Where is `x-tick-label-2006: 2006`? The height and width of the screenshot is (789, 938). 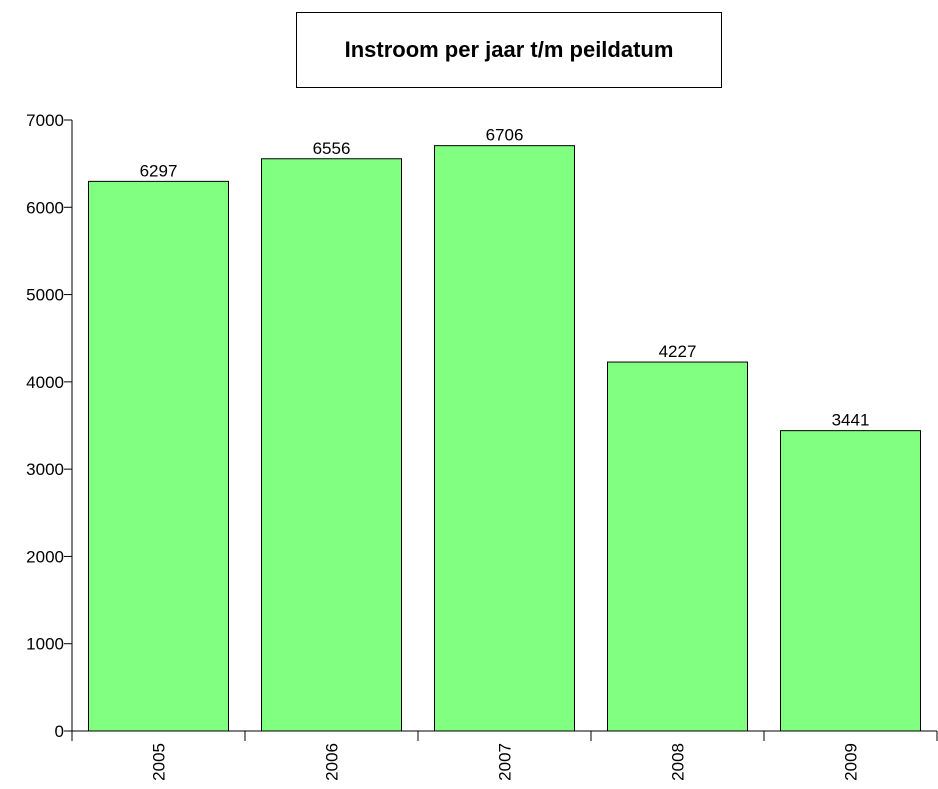 x-tick-label-2006: 2006 is located at coordinates (332, 762).